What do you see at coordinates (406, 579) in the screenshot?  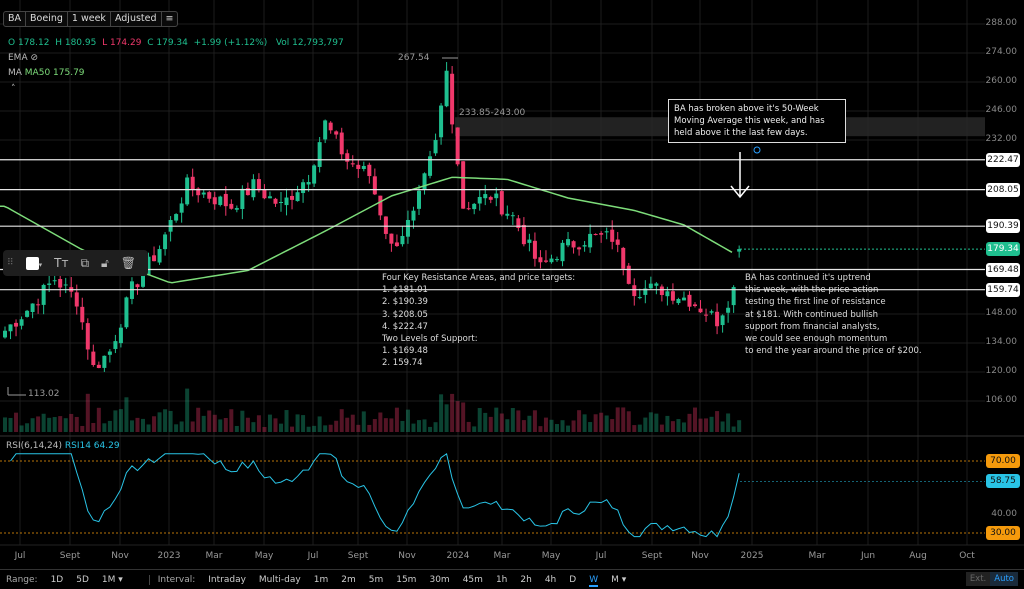 I see `intervals-button: 15m` at bounding box center [406, 579].